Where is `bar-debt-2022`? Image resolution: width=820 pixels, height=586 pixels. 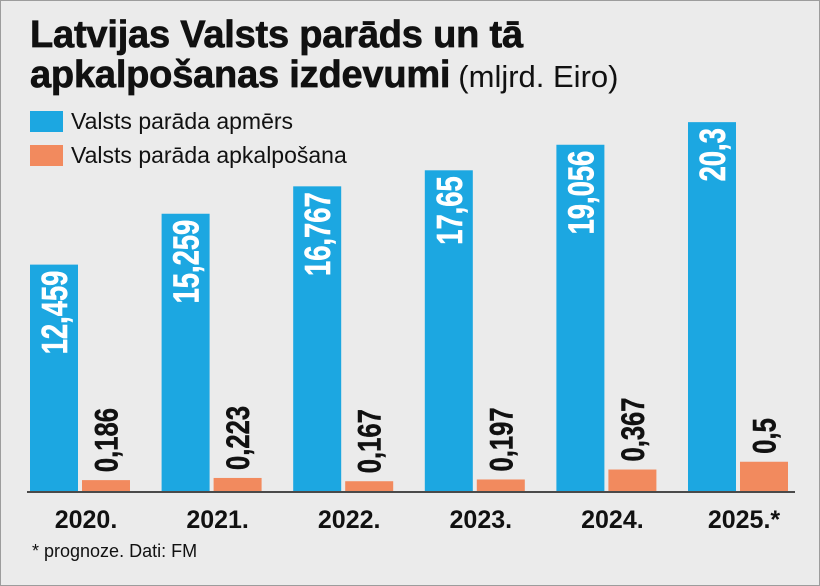
bar-debt-2022 is located at coordinates (317, 338).